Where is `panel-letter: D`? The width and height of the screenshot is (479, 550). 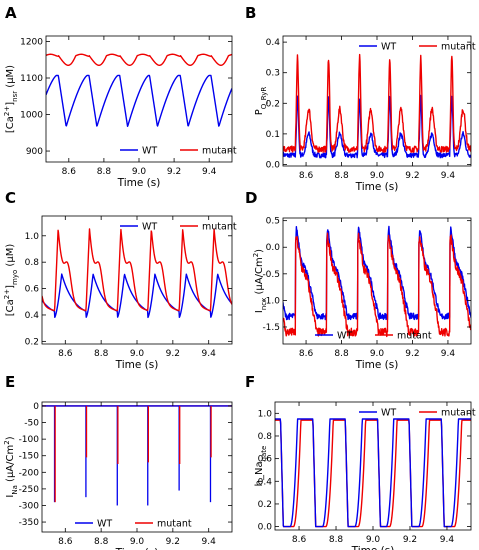 panel-letter: D is located at coordinates (251, 198).